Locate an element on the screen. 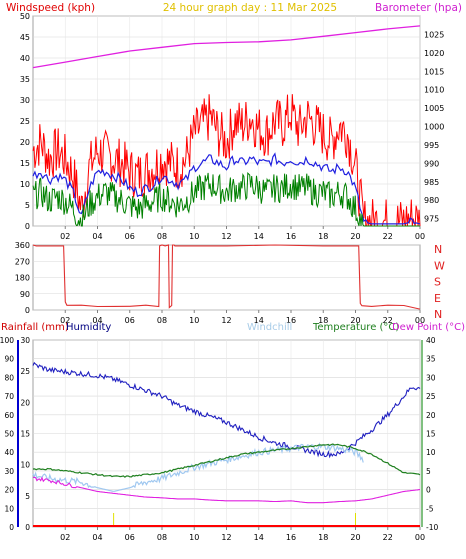 This screenshot has width=466, height=559. barometer-tick-label: 1000 is located at coordinates (434, 127).